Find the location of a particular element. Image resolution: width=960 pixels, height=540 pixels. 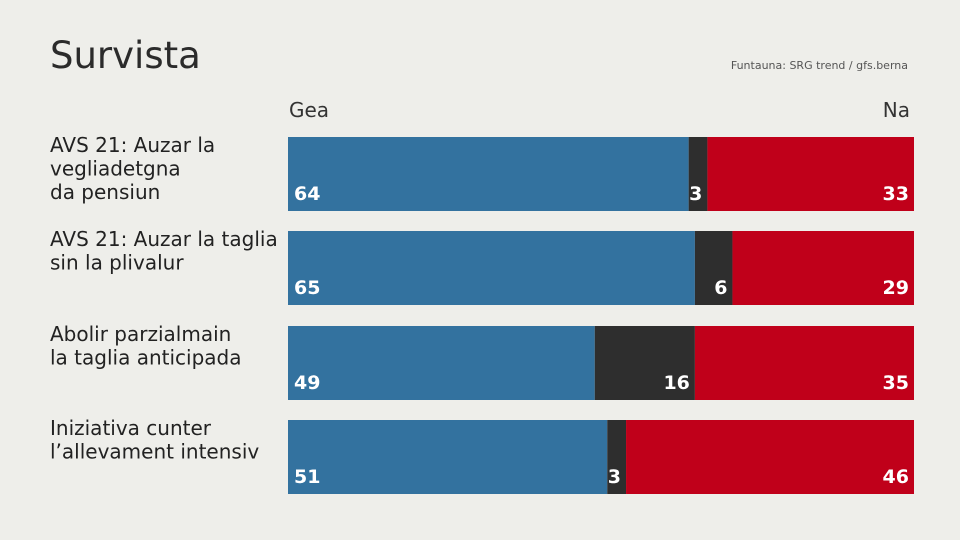

legend-yes-label: Gea is located at coordinates (309, 110).